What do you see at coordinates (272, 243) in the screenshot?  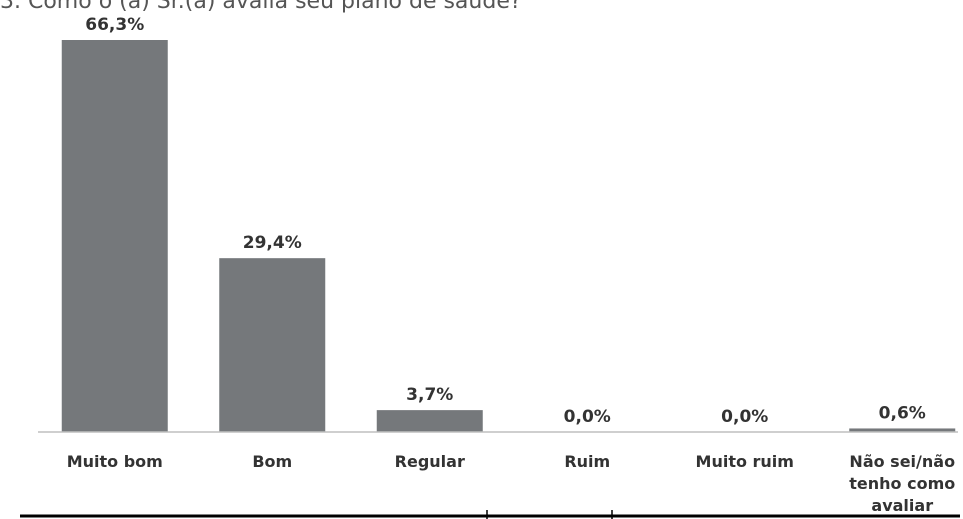 I see `value-label: 29,4%` at bounding box center [272, 243].